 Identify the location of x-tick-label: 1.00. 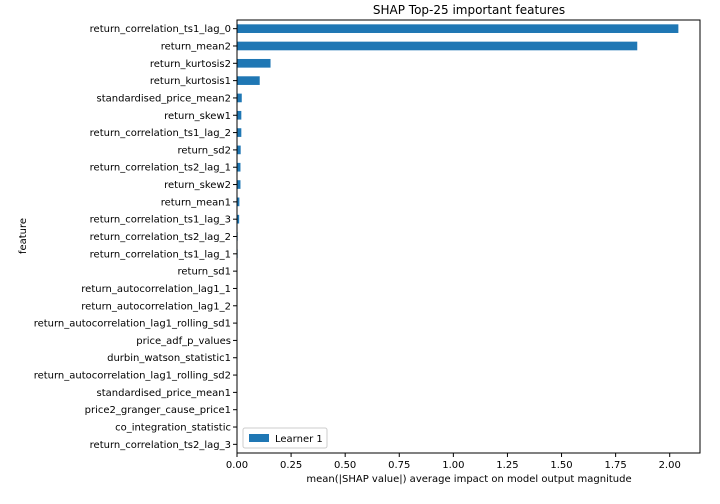
(453, 465).